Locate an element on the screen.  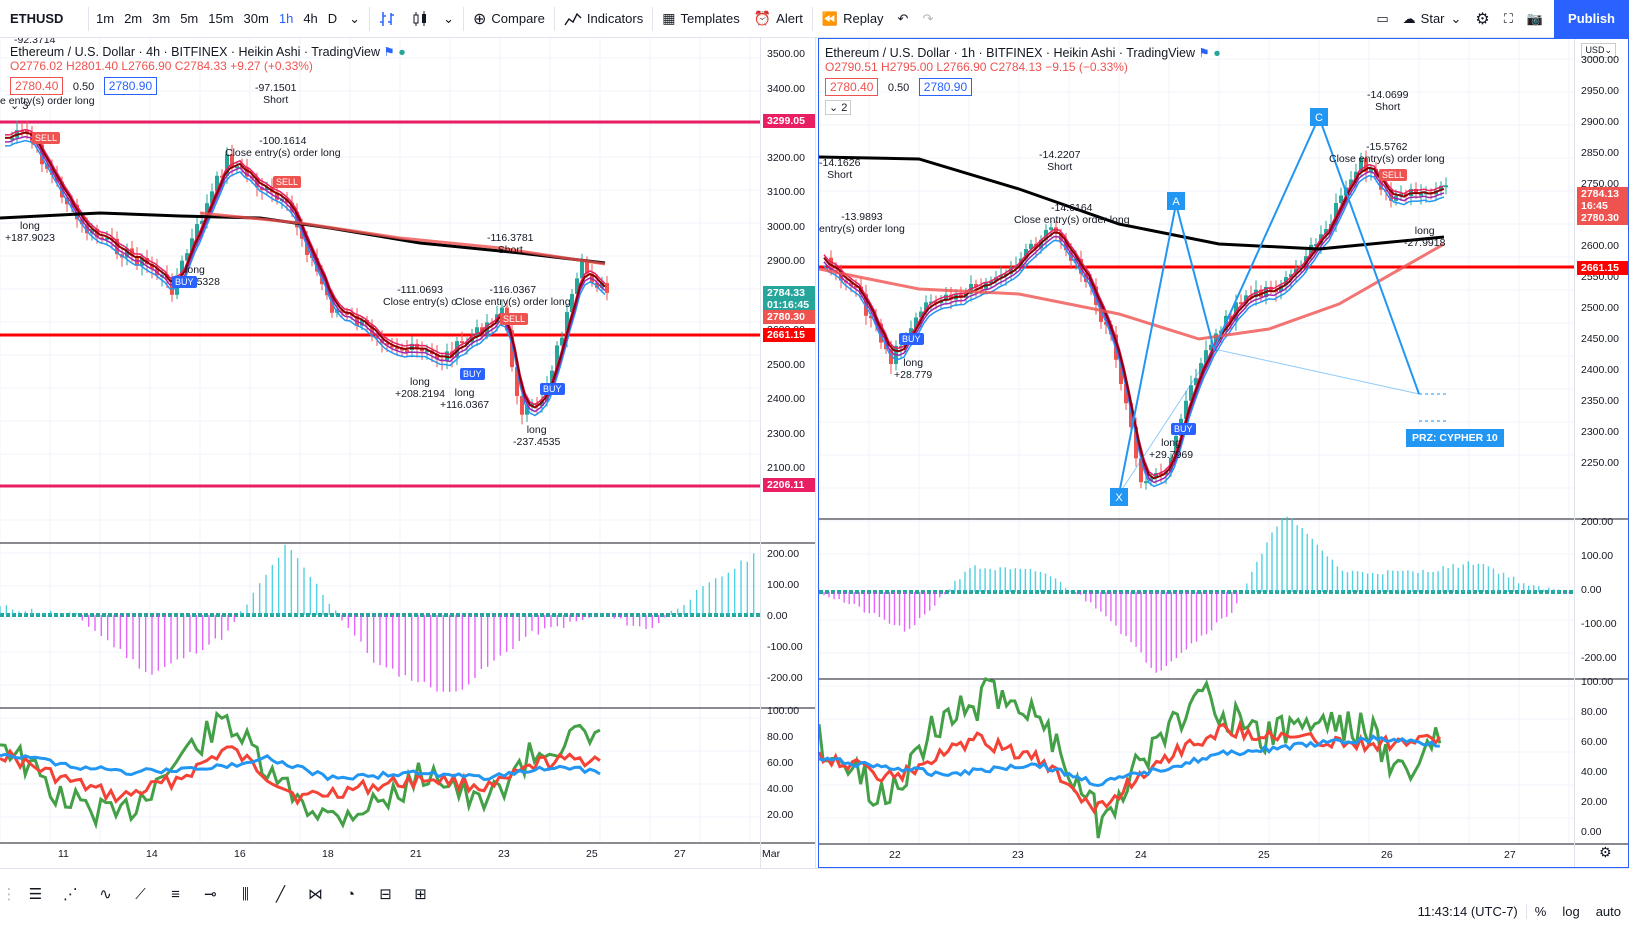
timeframe-3m: 3m is located at coordinates (161, 18).